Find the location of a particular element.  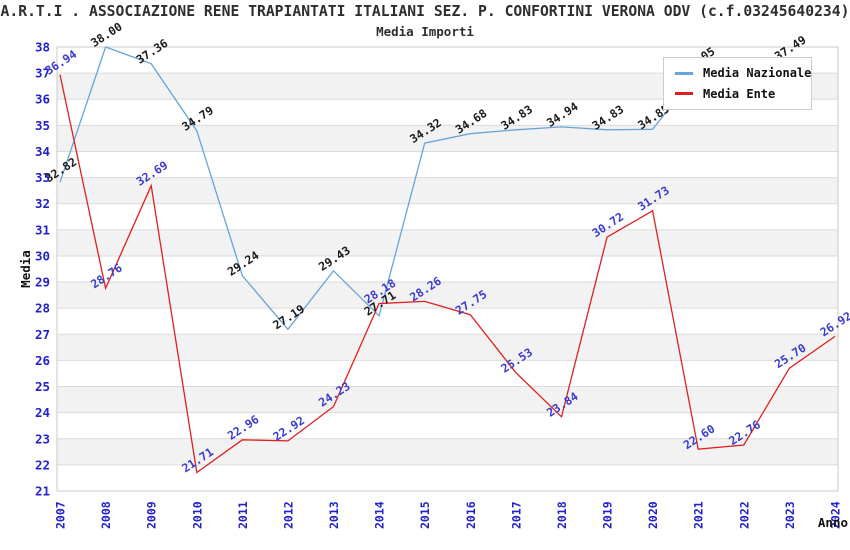

x-tick-label: 2015 is located at coordinates (425, 515).